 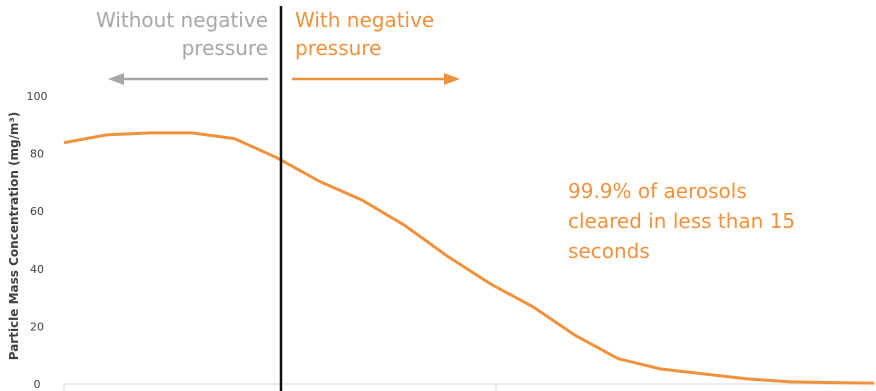 I want to click on y-tick-label: 60, so click(x=37, y=211).